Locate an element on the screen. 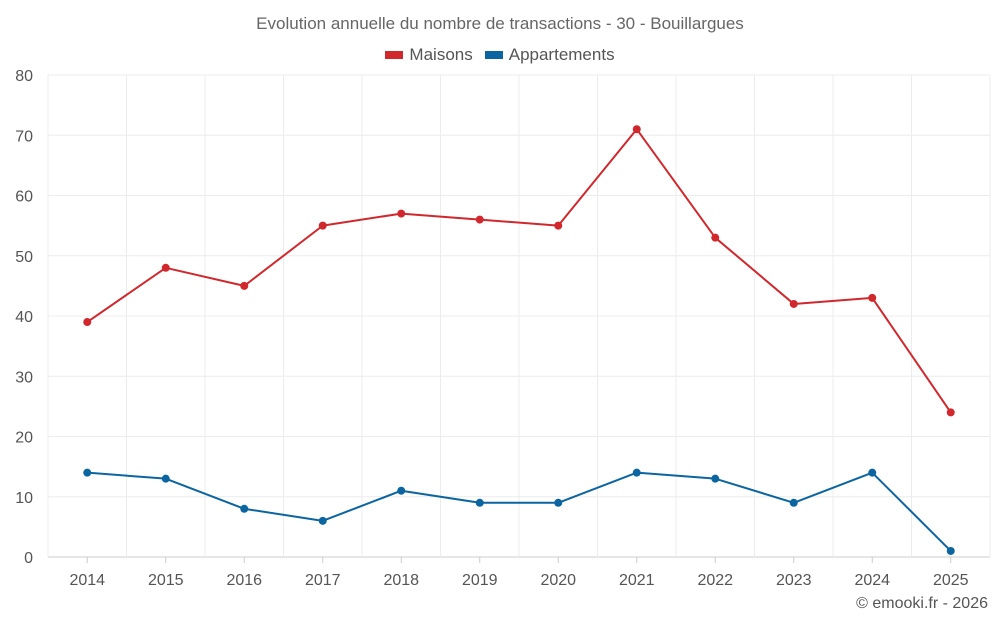 The image size is (1000, 625). y-tick-label-10: 10 is located at coordinates (24, 498).